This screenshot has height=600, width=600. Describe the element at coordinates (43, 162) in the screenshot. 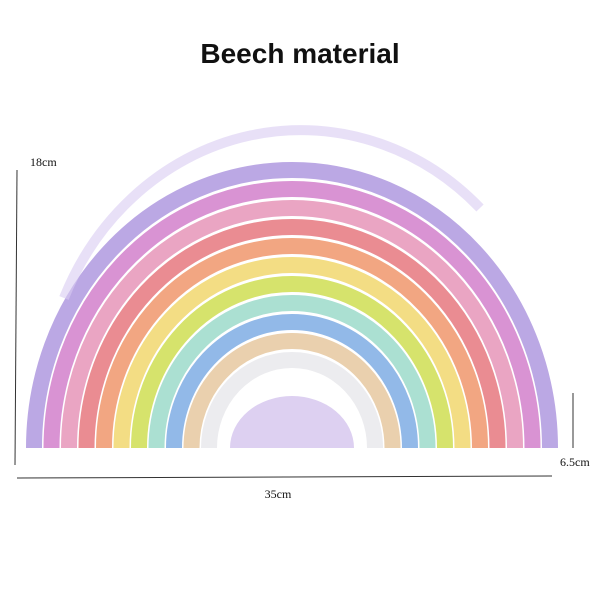

I see `height-label: 18cm` at that location.